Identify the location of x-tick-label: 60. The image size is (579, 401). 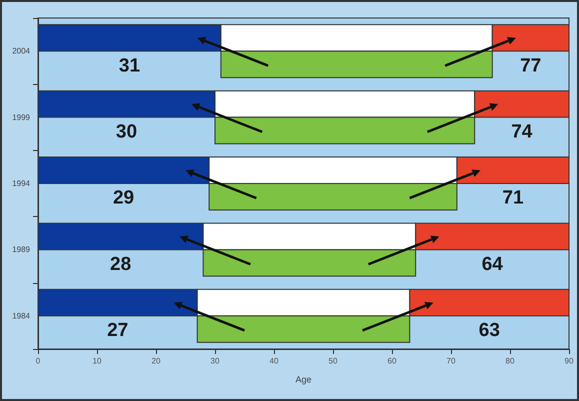
(392, 361).